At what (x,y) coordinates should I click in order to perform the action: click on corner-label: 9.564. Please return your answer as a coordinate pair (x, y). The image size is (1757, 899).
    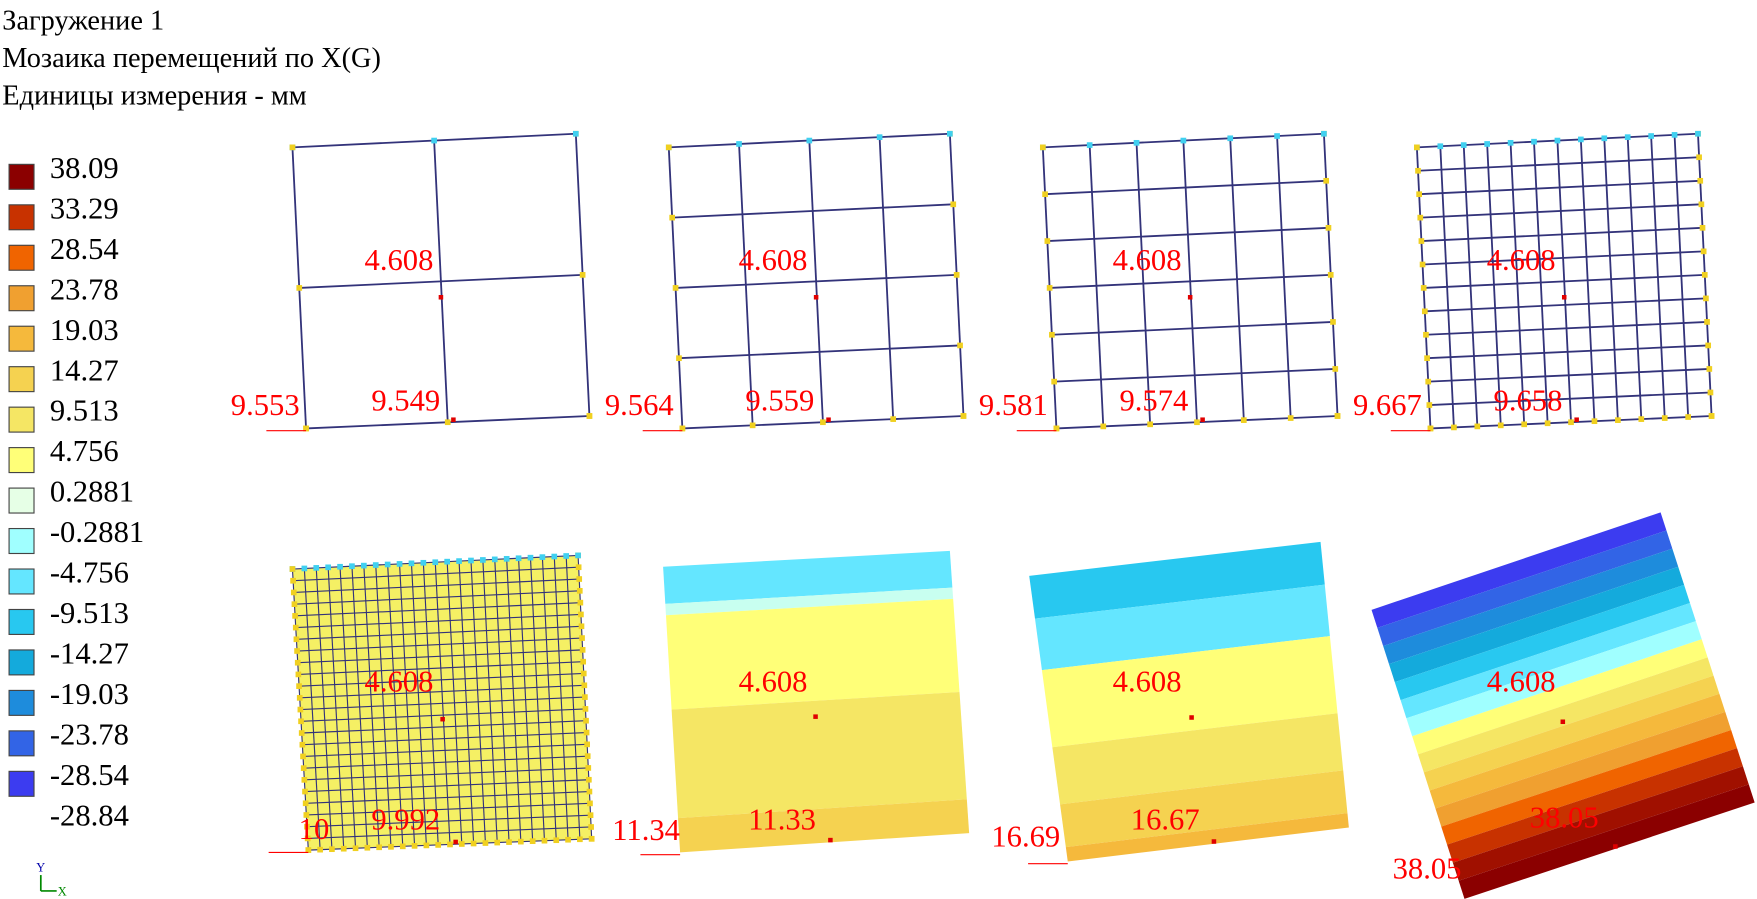
    Looking at the image, I should click on (639, 405).